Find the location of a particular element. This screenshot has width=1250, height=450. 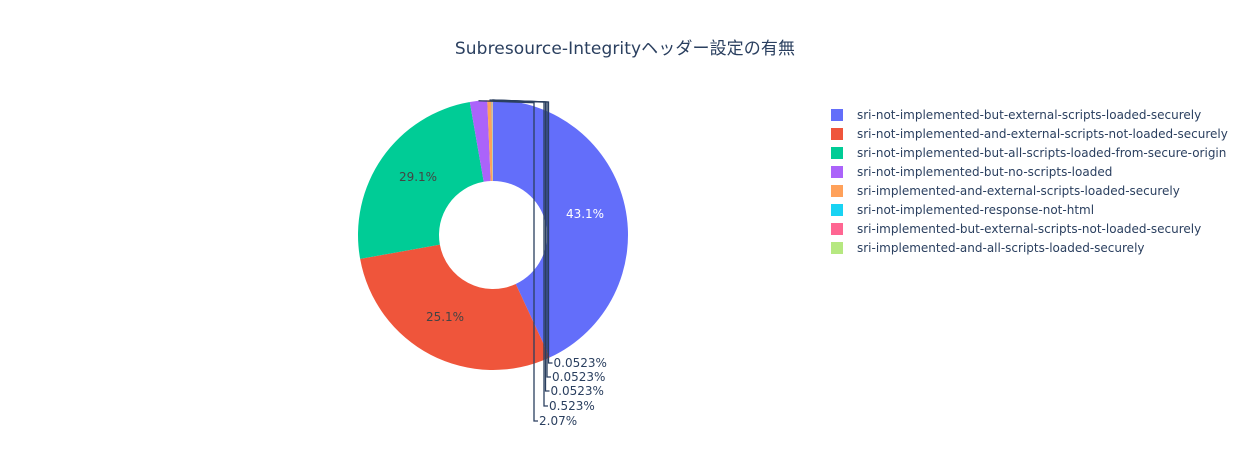

slice-label: 43.1% is located at coordinates (585, 214).